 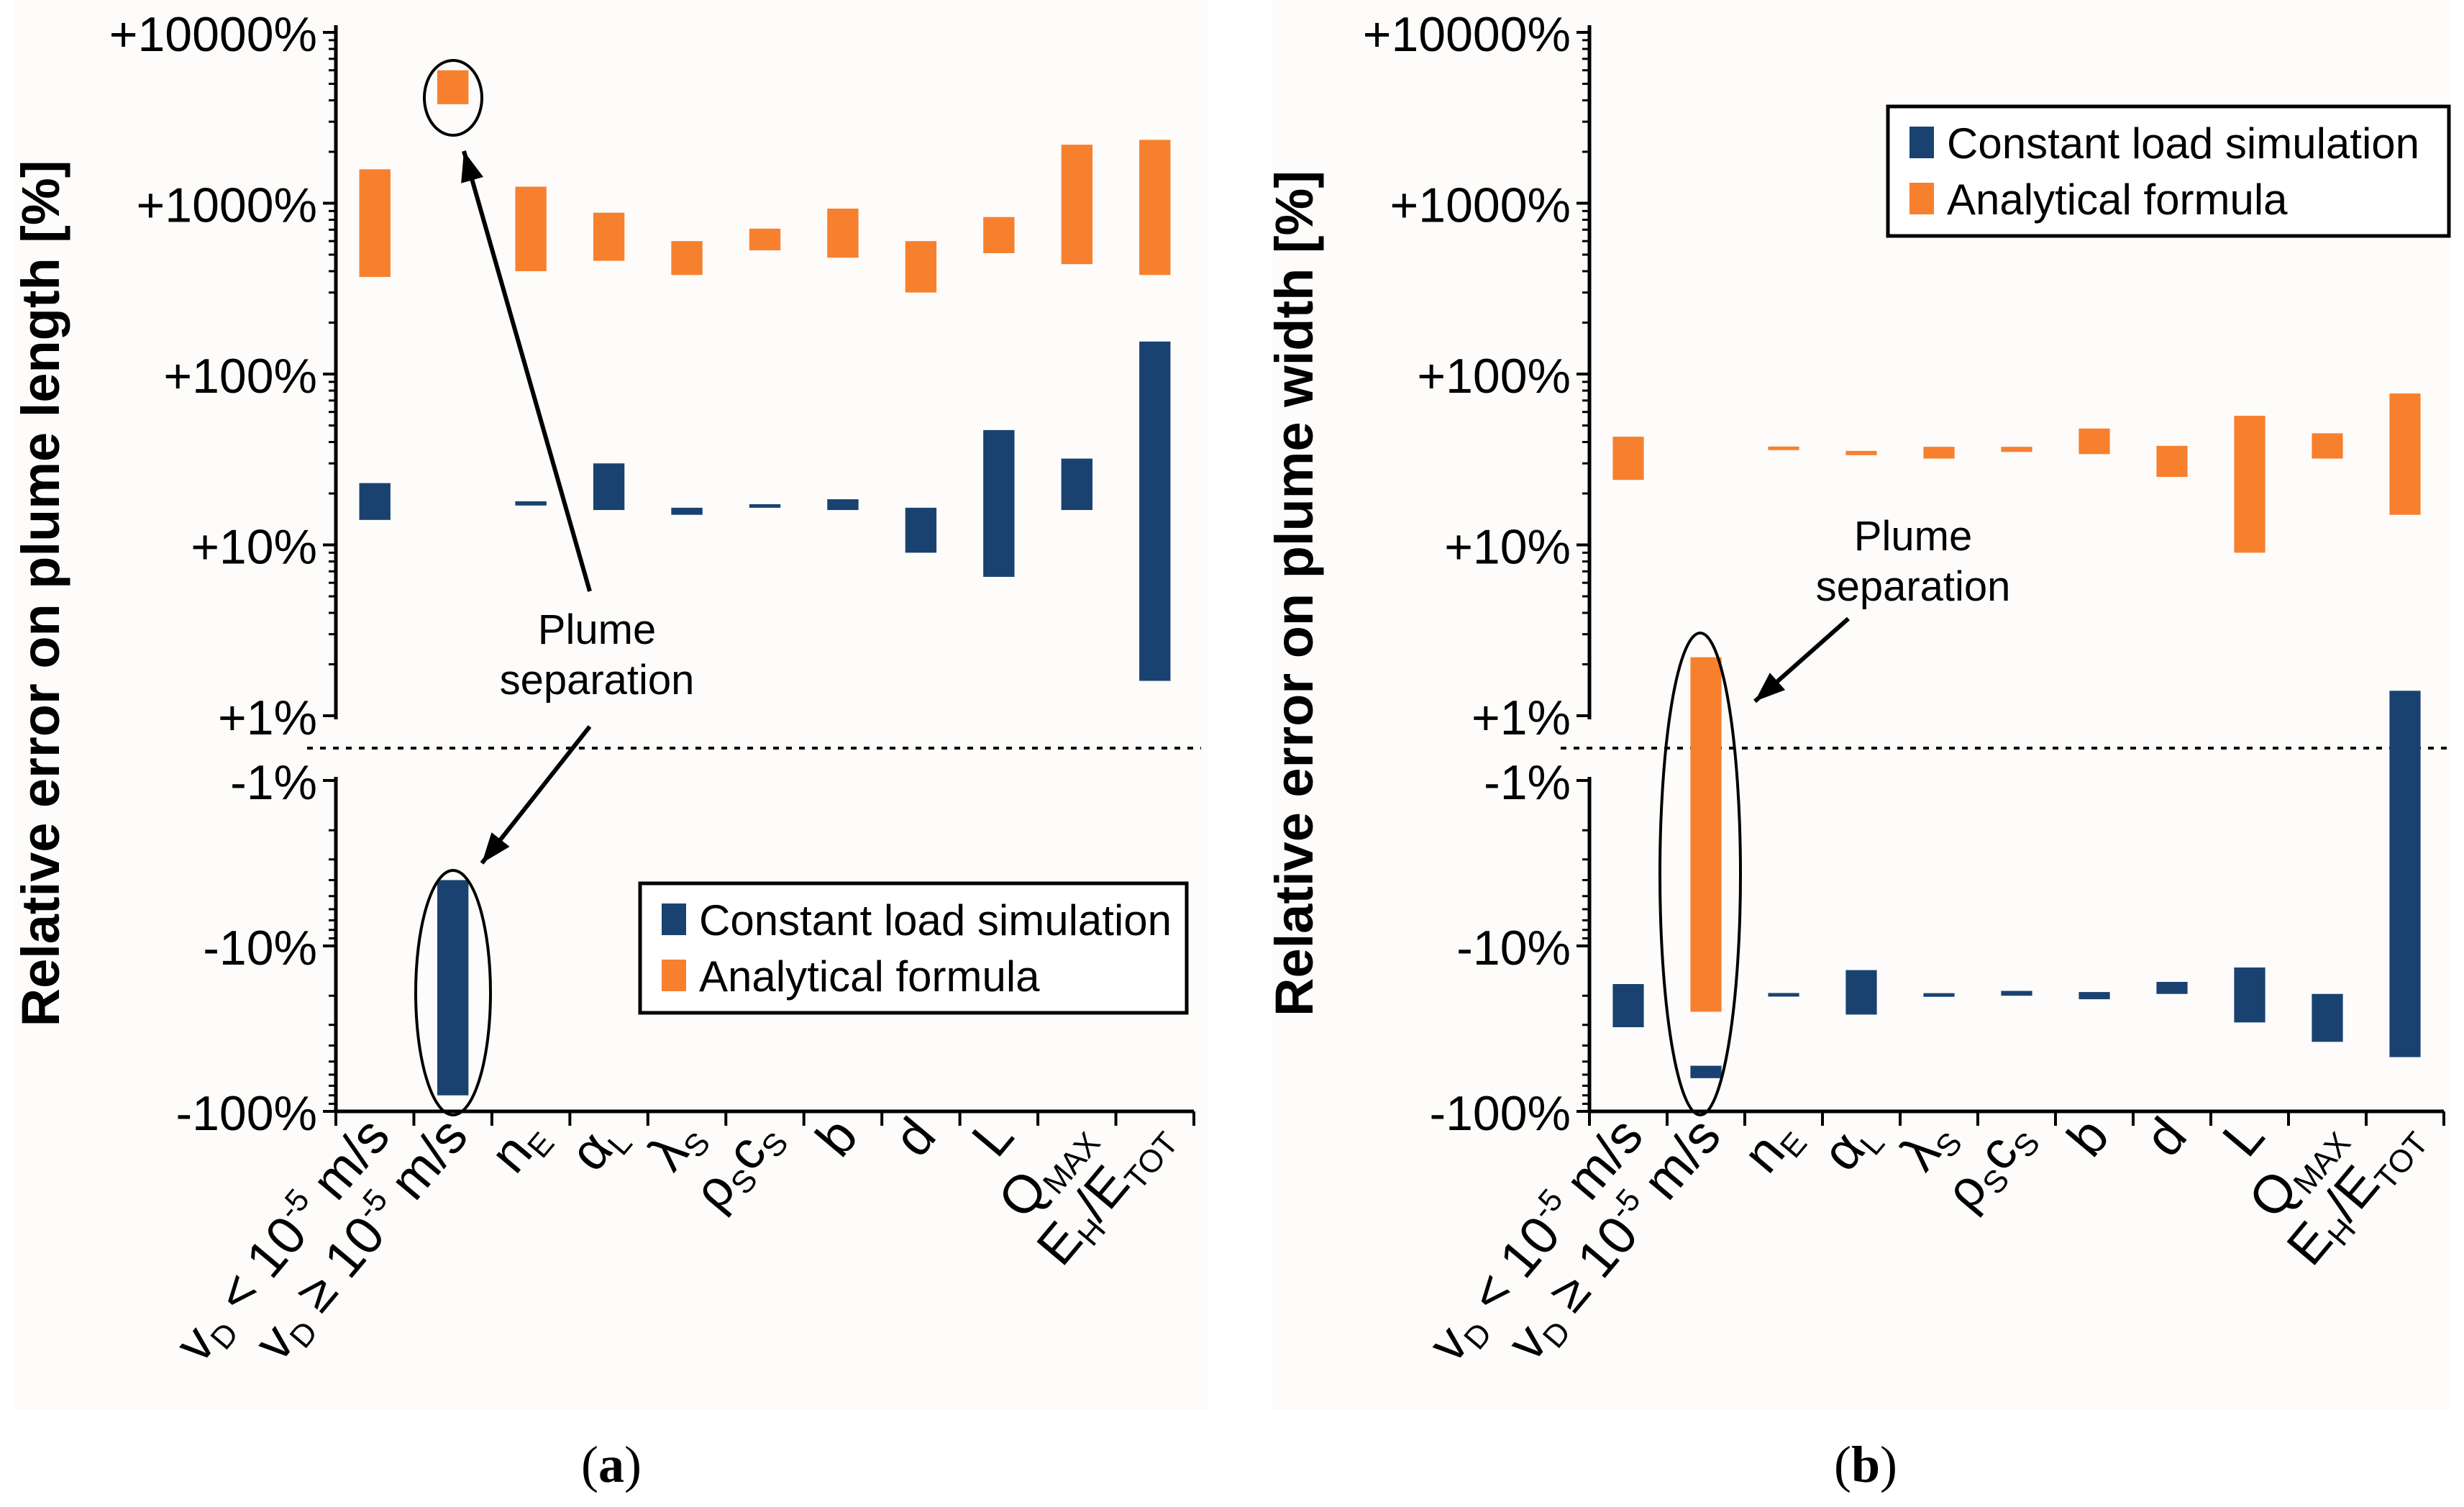 I want to click on y-axis-title: Relative error on plume width [%], so click(x=1294, y=593).